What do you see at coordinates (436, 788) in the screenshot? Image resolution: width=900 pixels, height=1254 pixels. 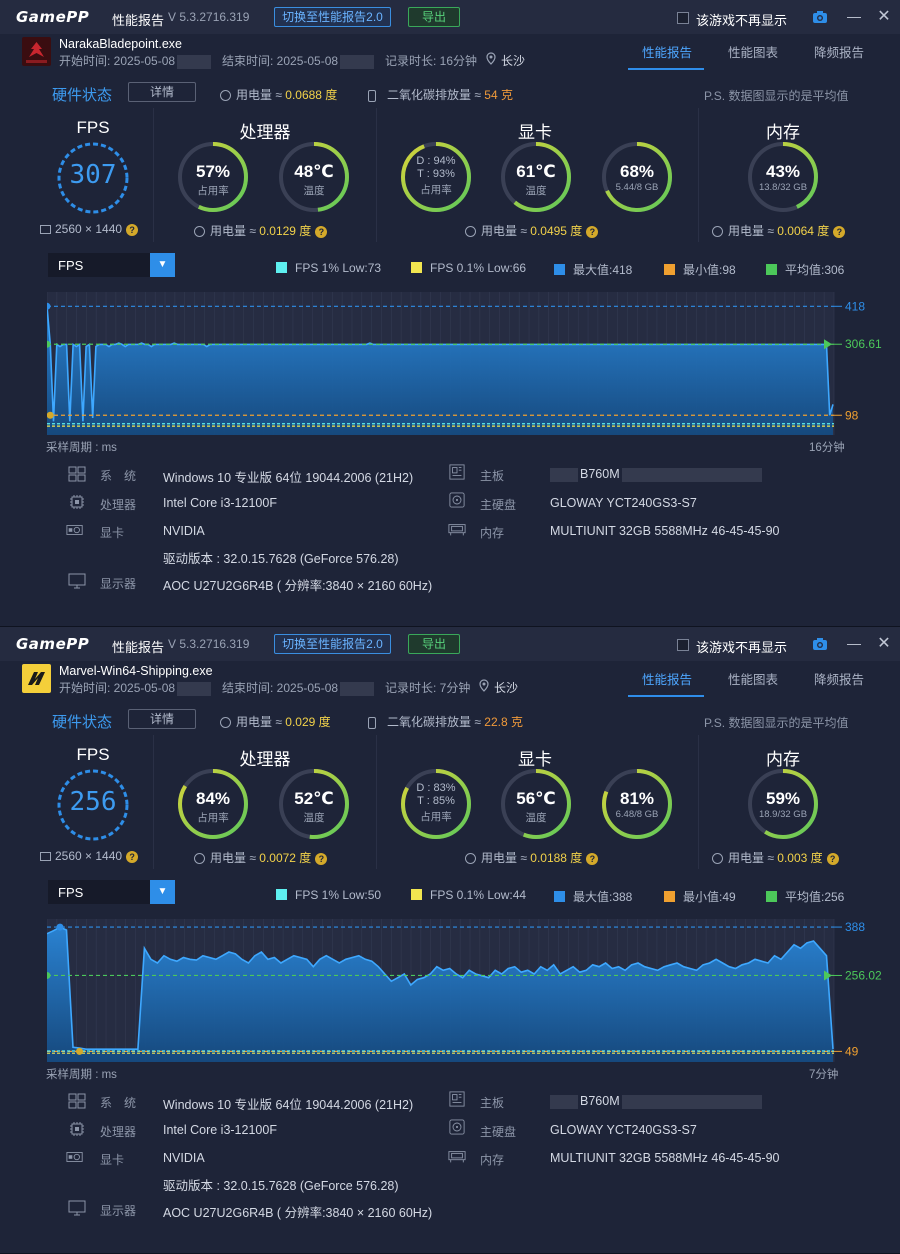 I see `gpu-d-usage: D : 83%` at bounding box center [436, 788].